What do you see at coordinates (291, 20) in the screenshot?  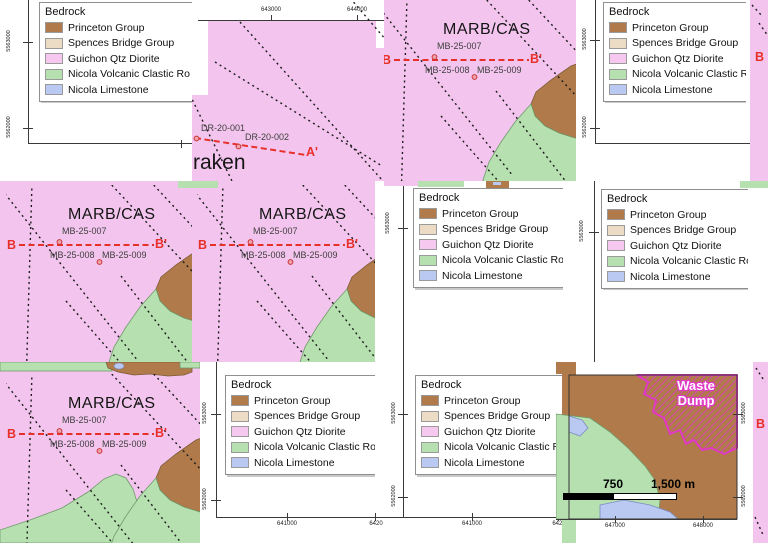 I see `map-neatline-top` at bounding box center [291, 20].